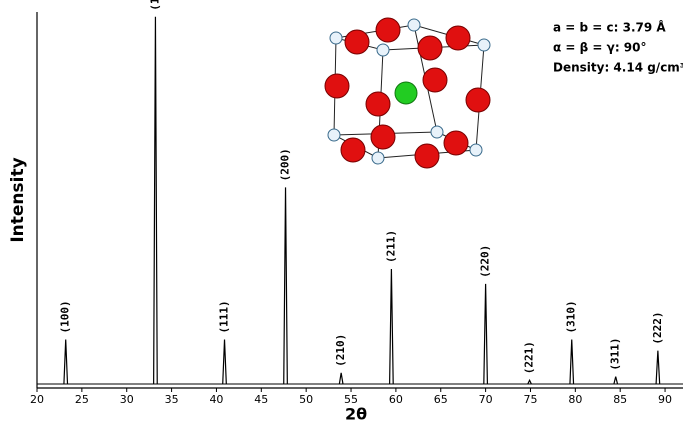 The image size is (683, 429). I want to click on x-tick-label: 85, so click(620, 399).